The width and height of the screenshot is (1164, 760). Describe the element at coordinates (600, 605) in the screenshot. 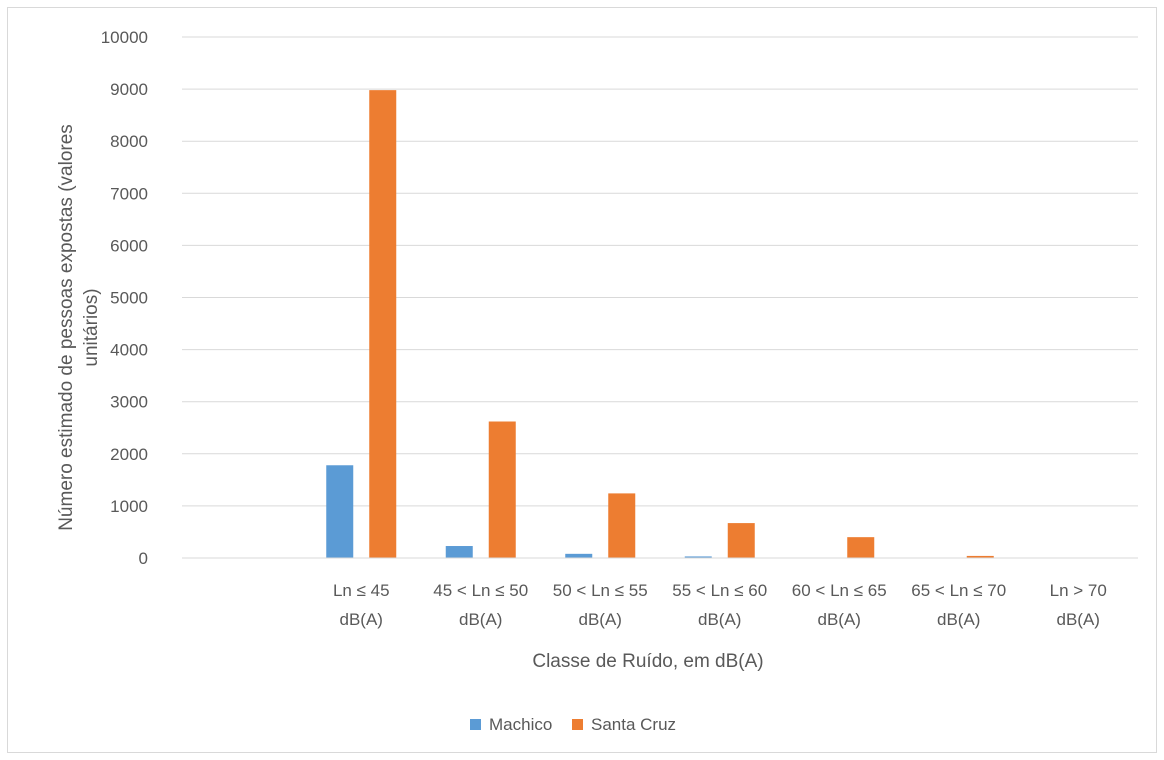

I see `x-tick-label: 50 < Ln ≤ 55 dB(A)` at that location.